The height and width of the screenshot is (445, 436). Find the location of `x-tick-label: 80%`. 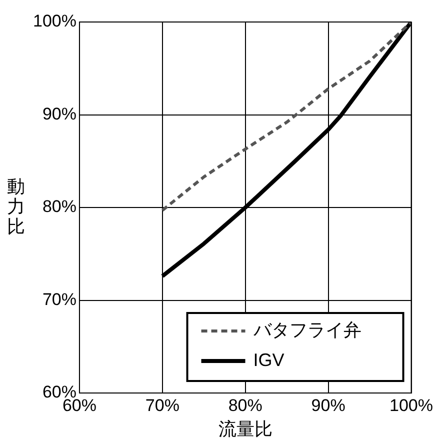

x-tick-label: 80% is located at coordinates (245, 405).